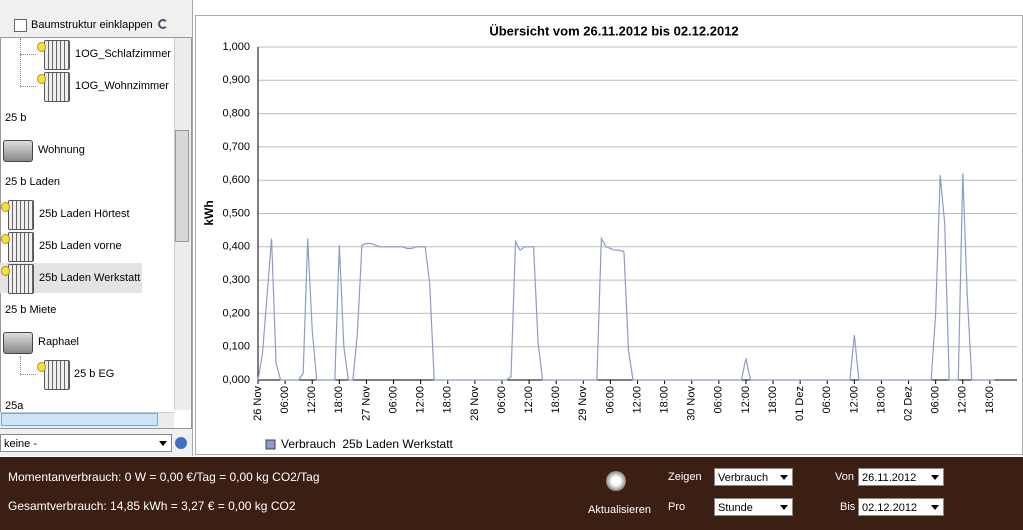 This screenshot has width=1023, height=530. Describe the element at coordinates (58, 342) in the screenshot. I see `tree-item: Raphael` at that location.